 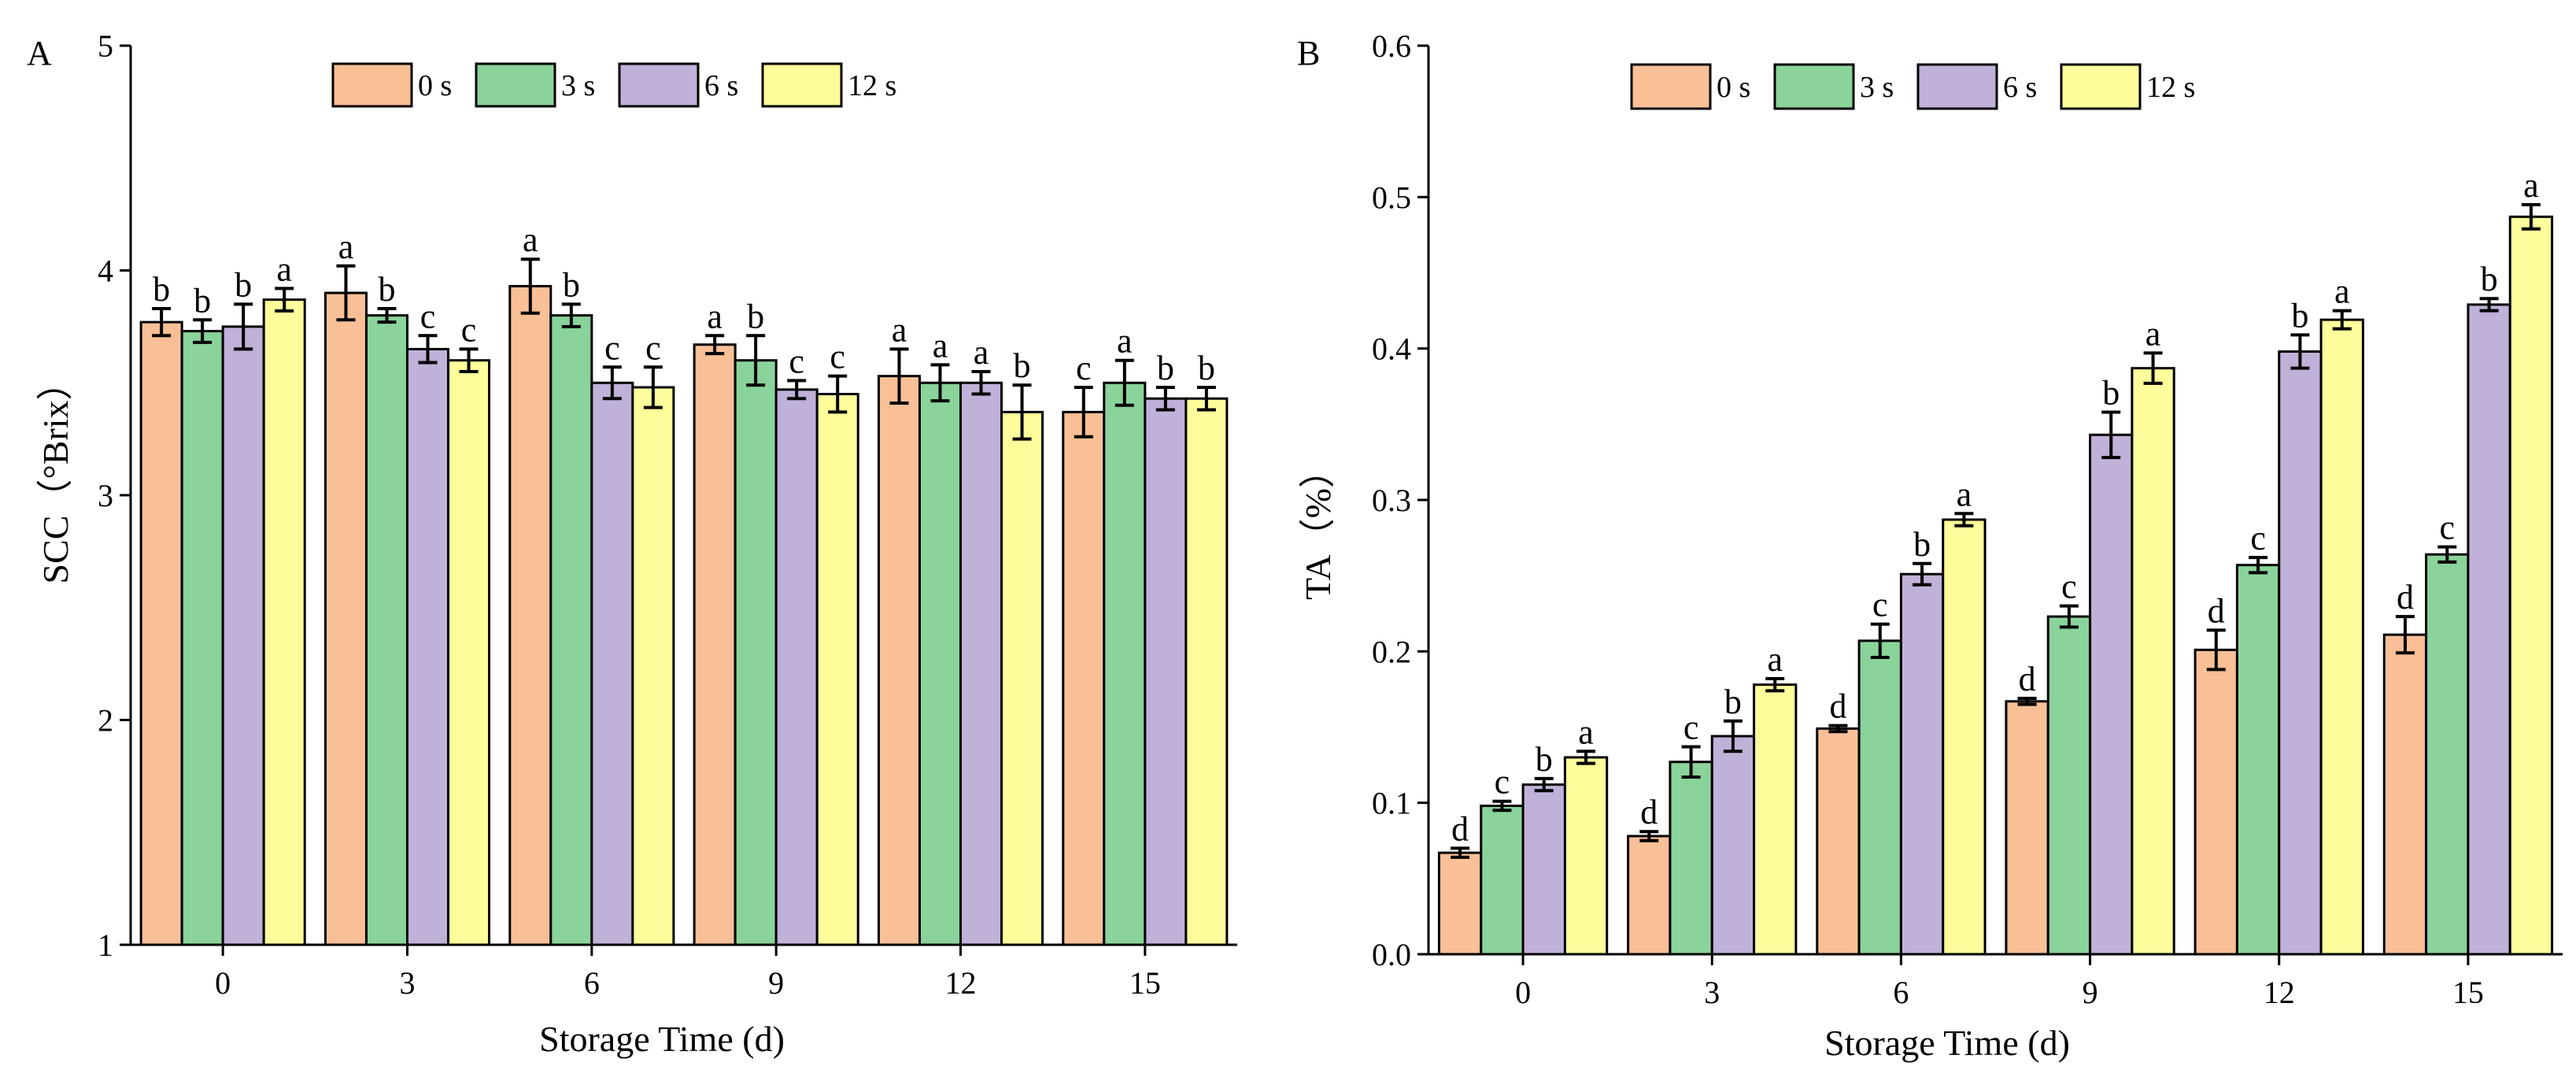 I want to click on y-tick-label: 5, so click(x=105, y=46).